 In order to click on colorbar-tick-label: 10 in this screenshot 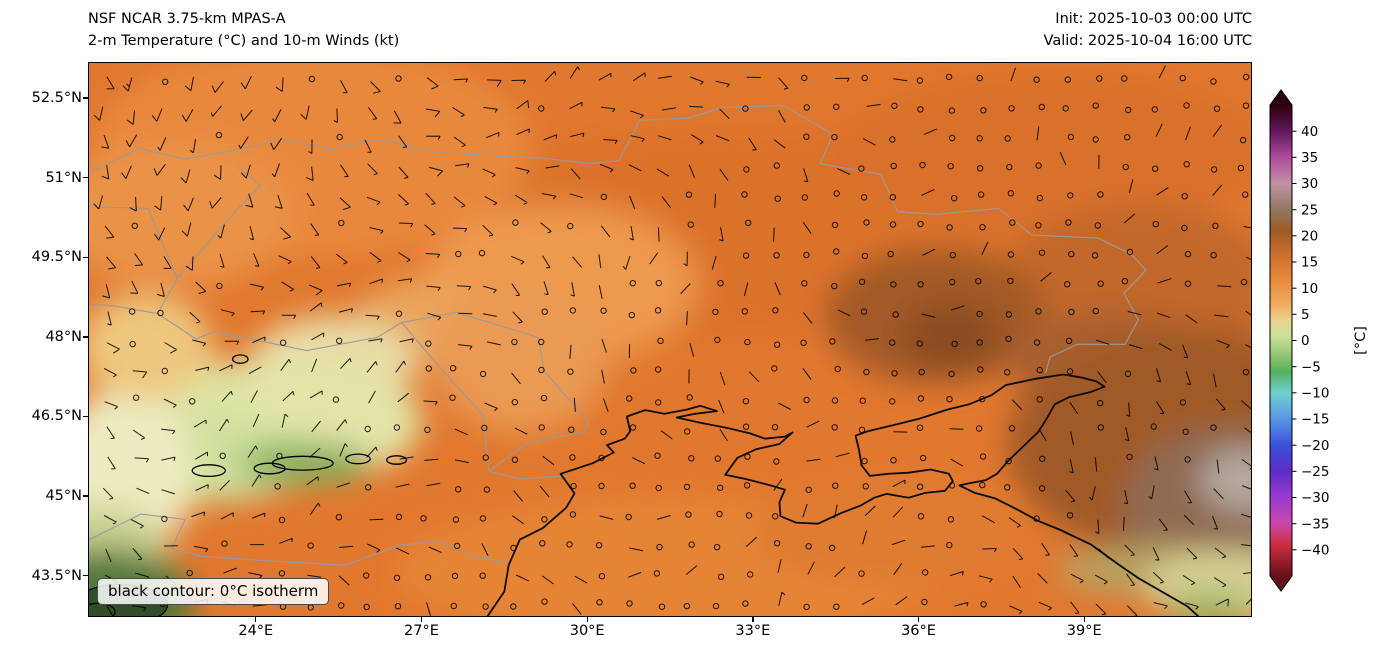, I will do `click(1309, 289)`.